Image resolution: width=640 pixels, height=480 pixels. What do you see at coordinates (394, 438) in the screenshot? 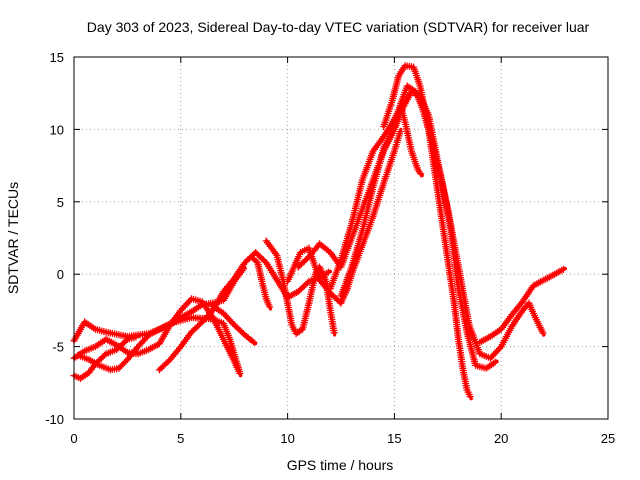
I see `x-tick-label: 15` at bounding box center [394, 438].